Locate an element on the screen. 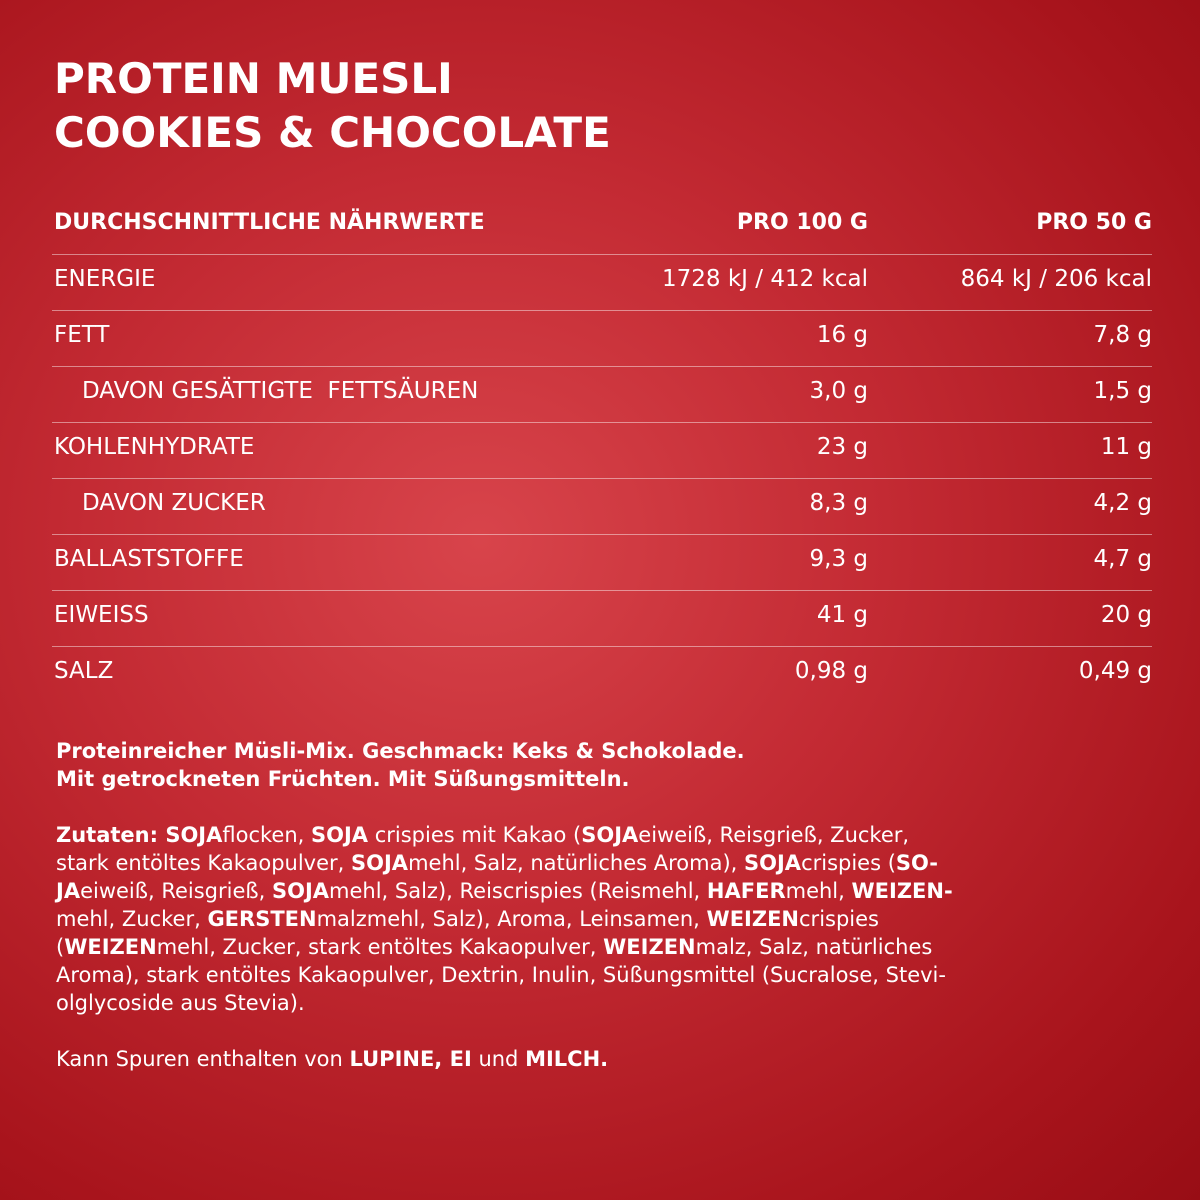 The height and width of the screenshot is (1200, 1200). text-segment: HAFER is located at coordinates (746, 891).